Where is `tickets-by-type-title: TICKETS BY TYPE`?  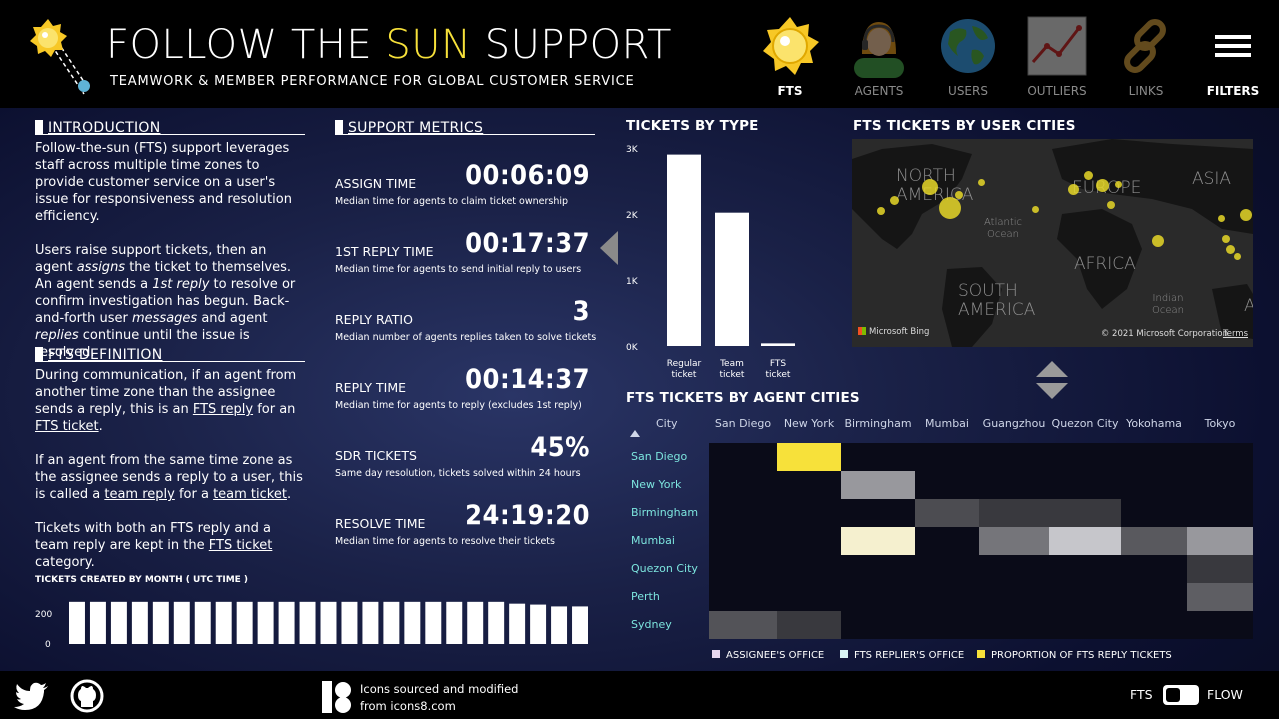
tickets-by-type-title: TICKETS BY TYPE is located at coordinates (692, 126).